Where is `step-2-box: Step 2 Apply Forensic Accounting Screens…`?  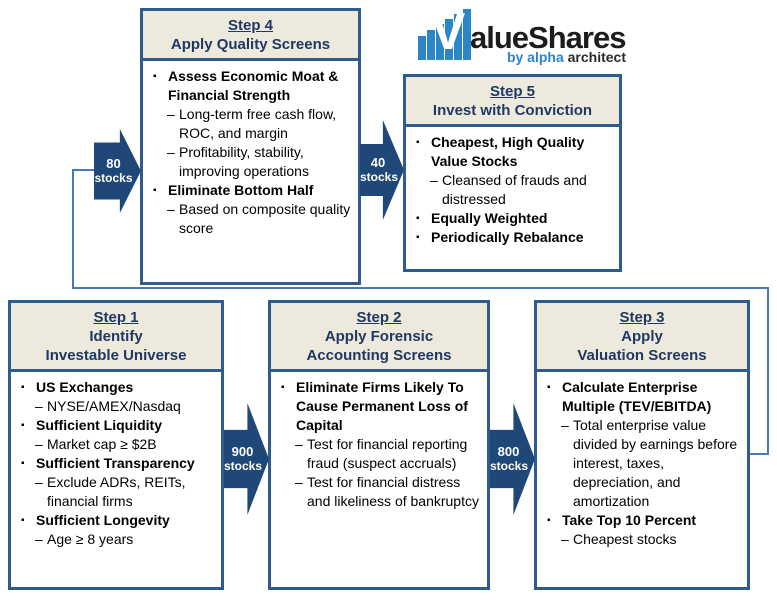 step-2-box: Step 2 Apply Forensic Accounting Screens… is located at coordinates (379, 445).